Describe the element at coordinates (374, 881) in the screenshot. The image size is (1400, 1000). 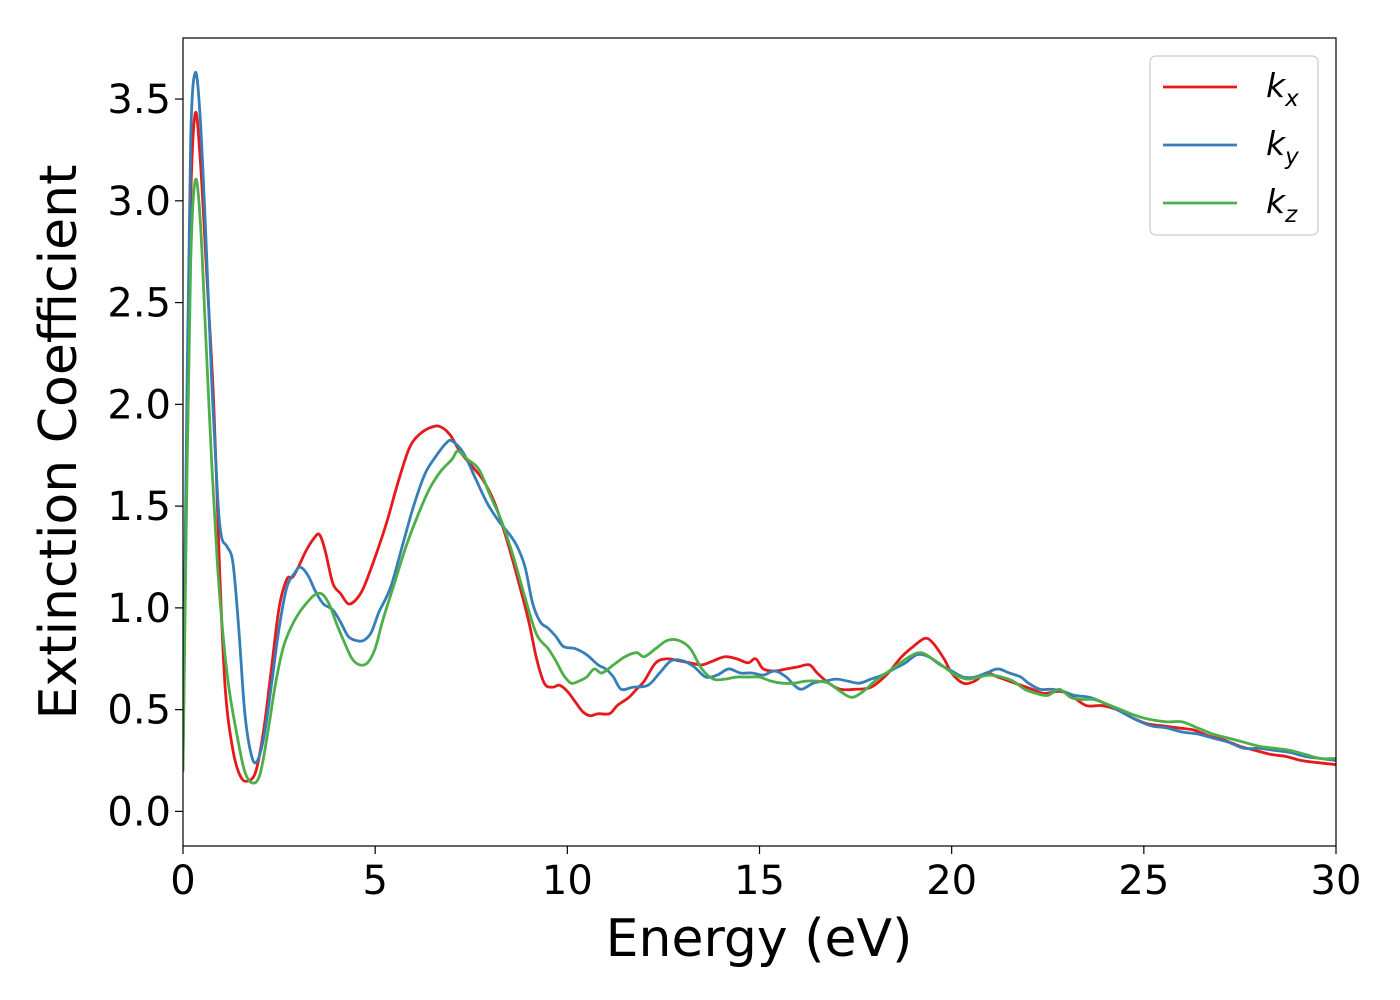
I see `x-tick-label: 5` at that location.